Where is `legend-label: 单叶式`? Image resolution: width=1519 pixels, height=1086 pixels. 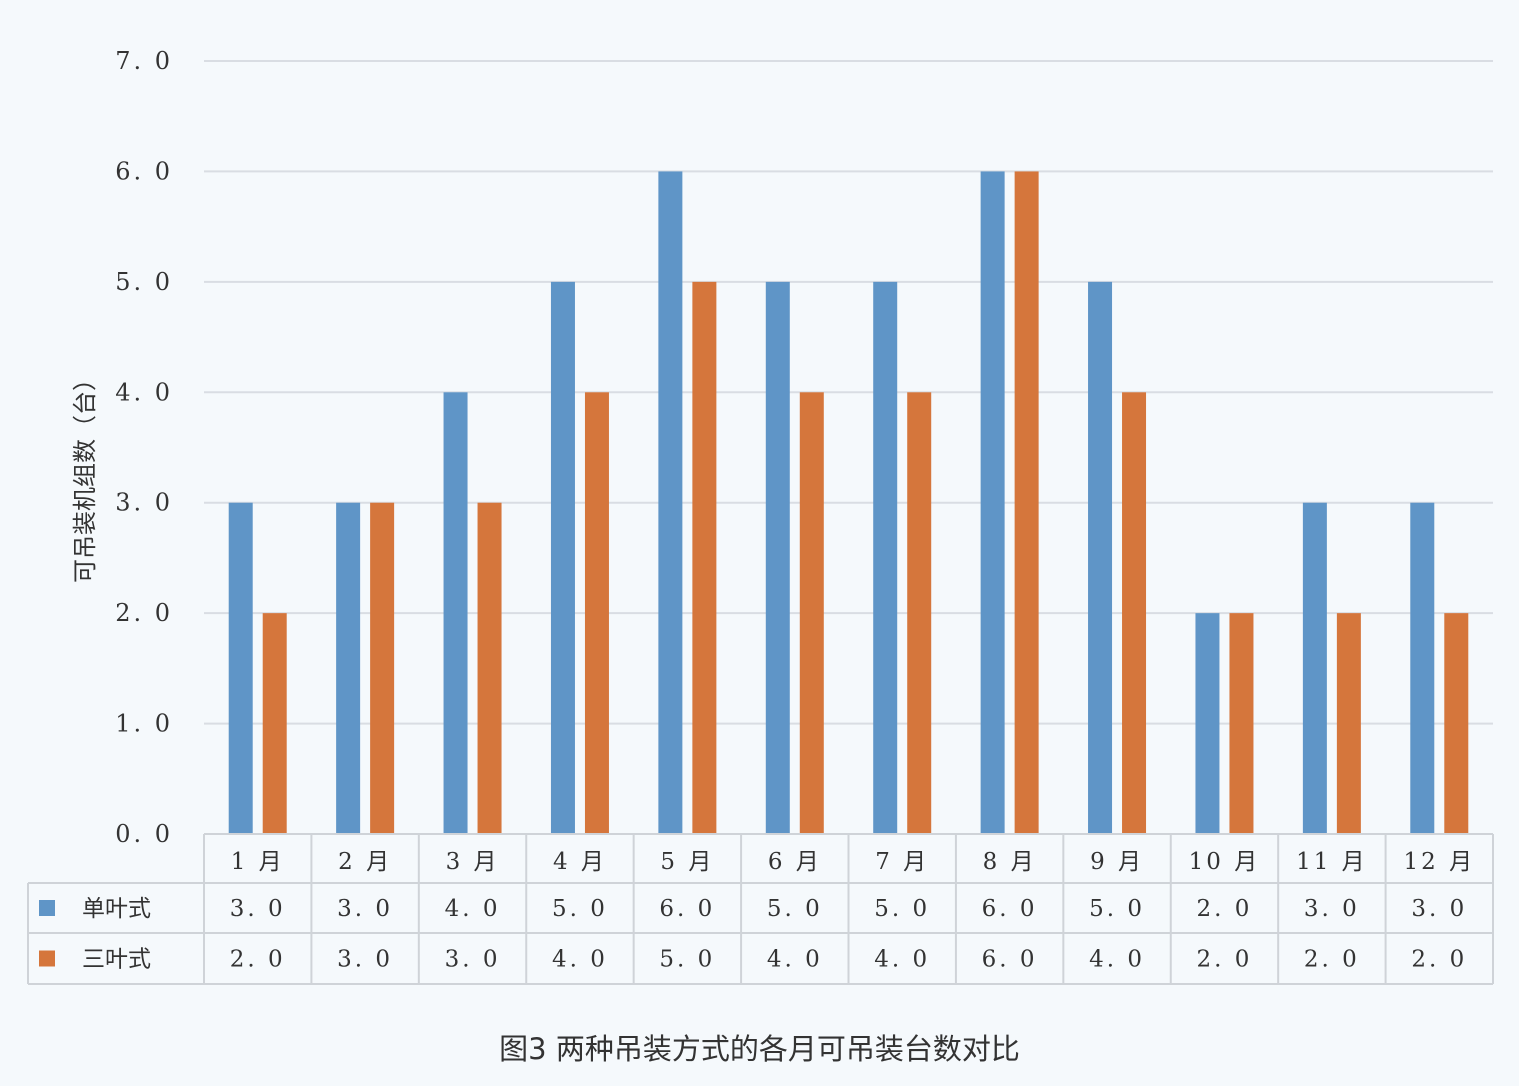
legend-label: 单叶式 is located at coordinates (116, 909).